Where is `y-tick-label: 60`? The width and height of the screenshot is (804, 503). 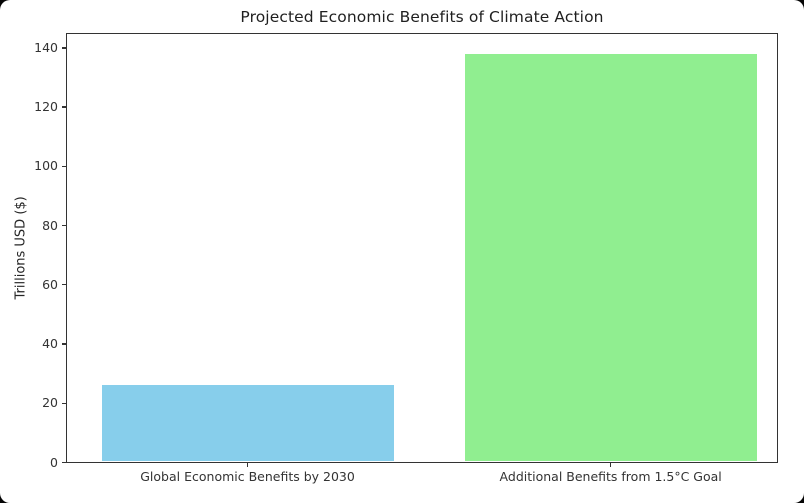
y-tick-label: 60 is located at coordinates (50, 284).